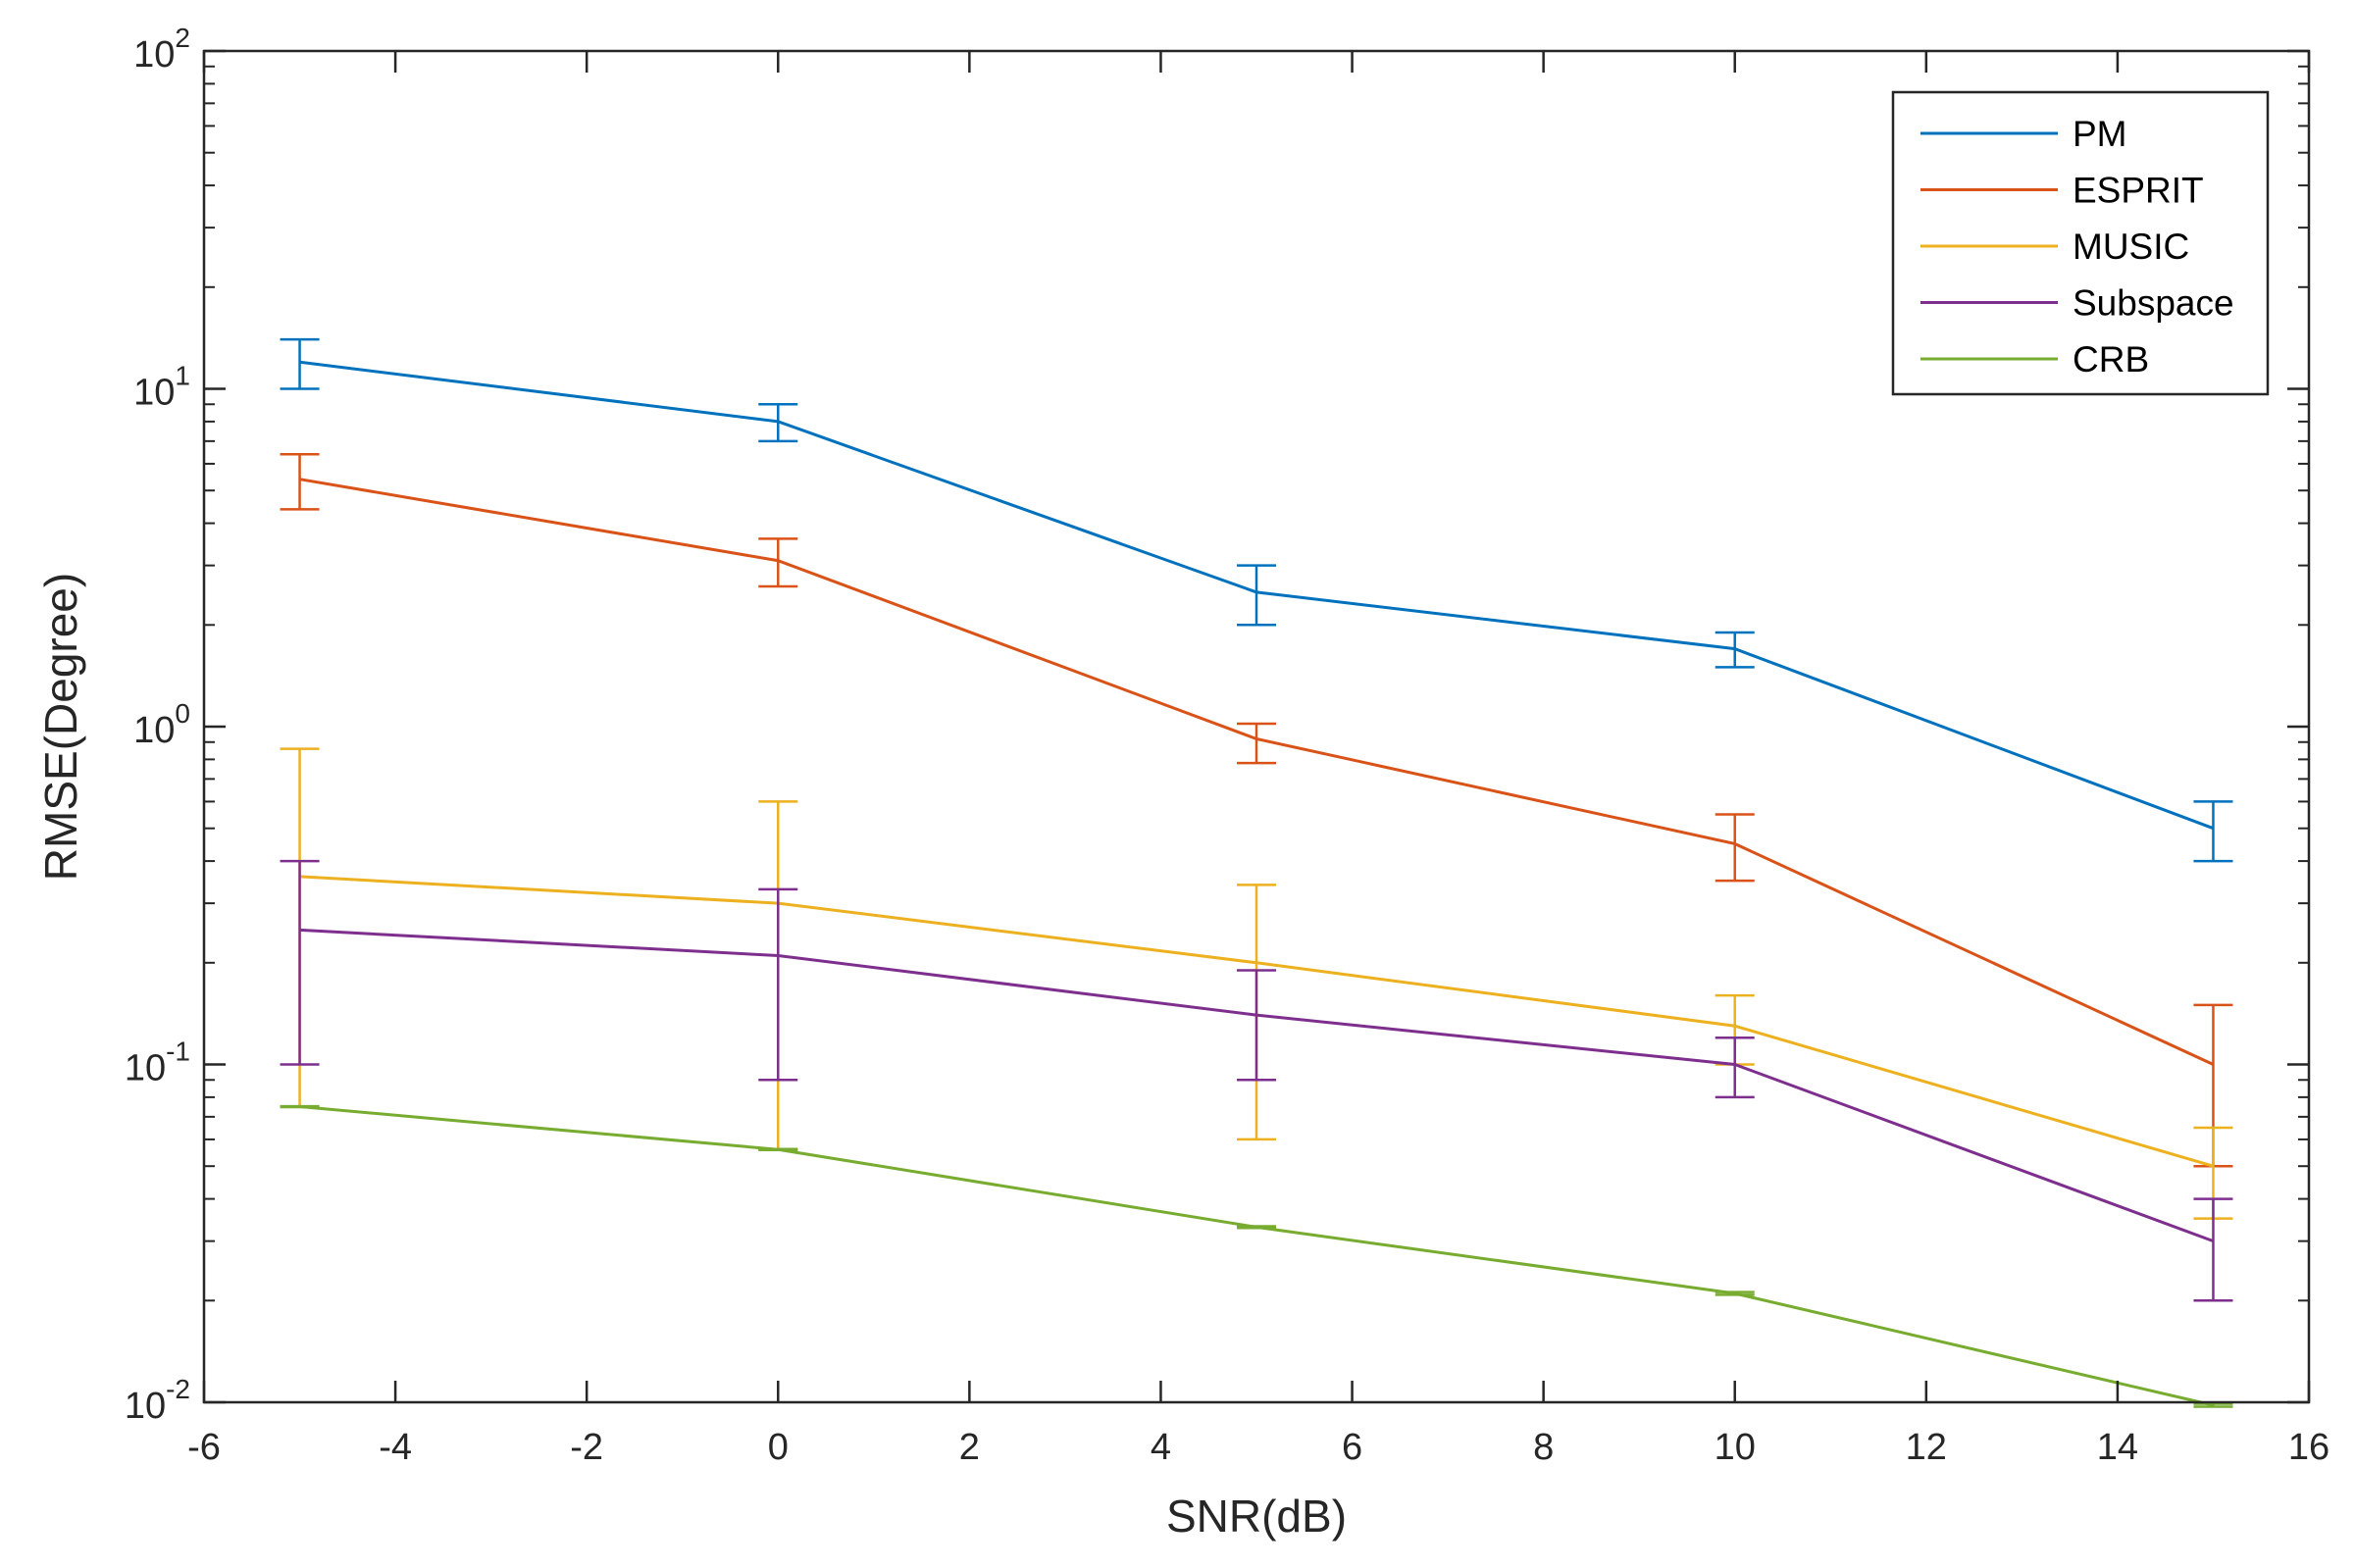  What do you see at coordinates (182, 376) in the screenshot?
I see `y-tick-exponent: 1` at bounding box center [182, 376].